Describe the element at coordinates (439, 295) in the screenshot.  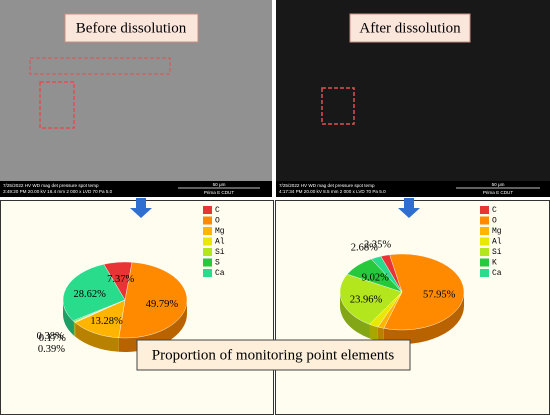
I see `value-label: 57.95%` at that location.